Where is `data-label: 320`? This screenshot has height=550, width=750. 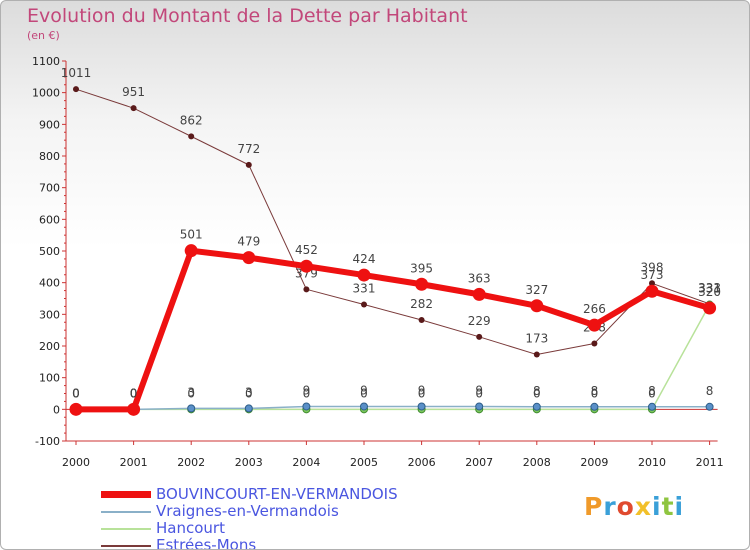
data-label: 320 is located at coordinates (709, 292).